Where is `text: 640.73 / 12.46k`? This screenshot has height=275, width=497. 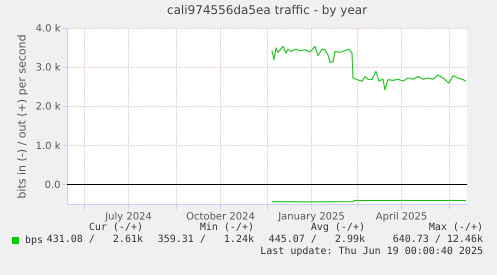 text: 640.73 / 12.46k is located at coordinates (437, 239).